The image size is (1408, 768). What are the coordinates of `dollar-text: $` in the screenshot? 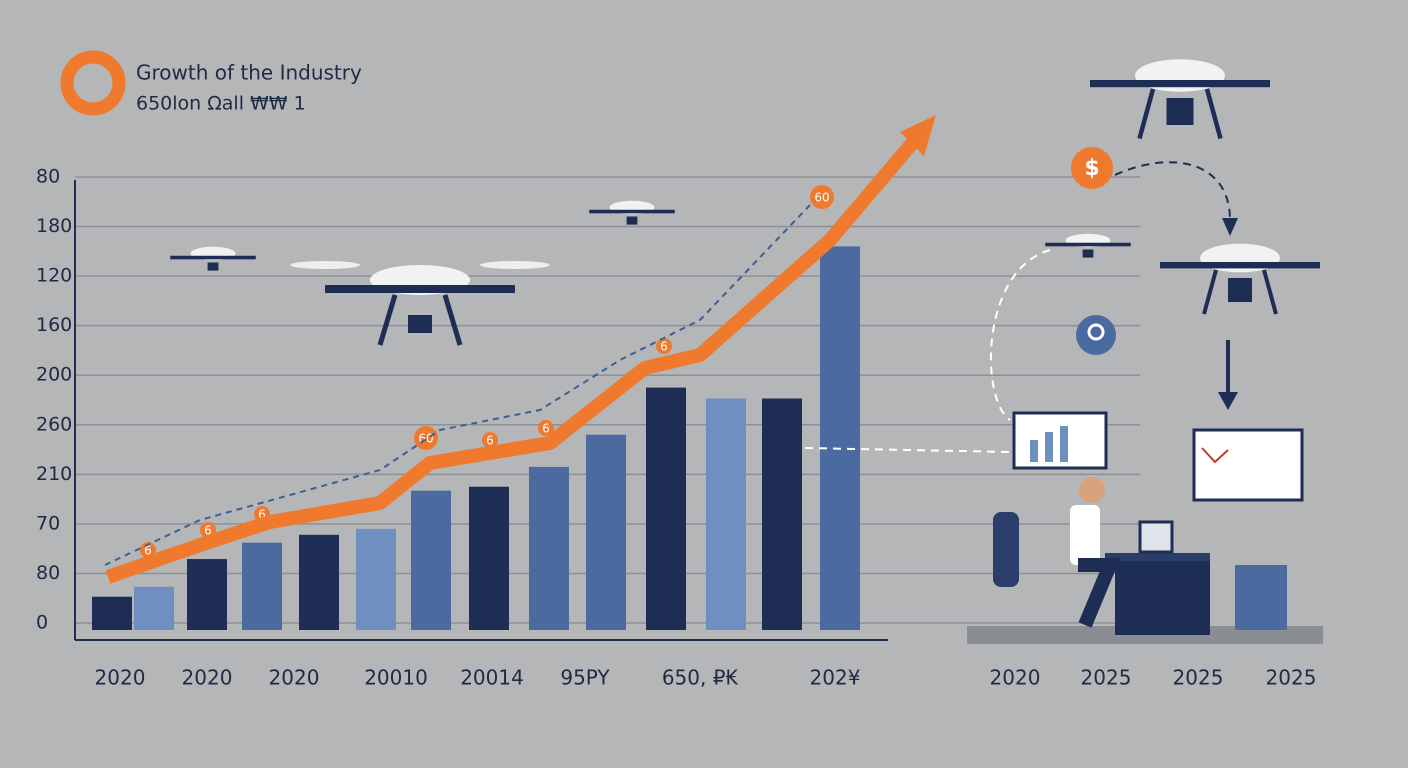 It's located at (1091, 168).